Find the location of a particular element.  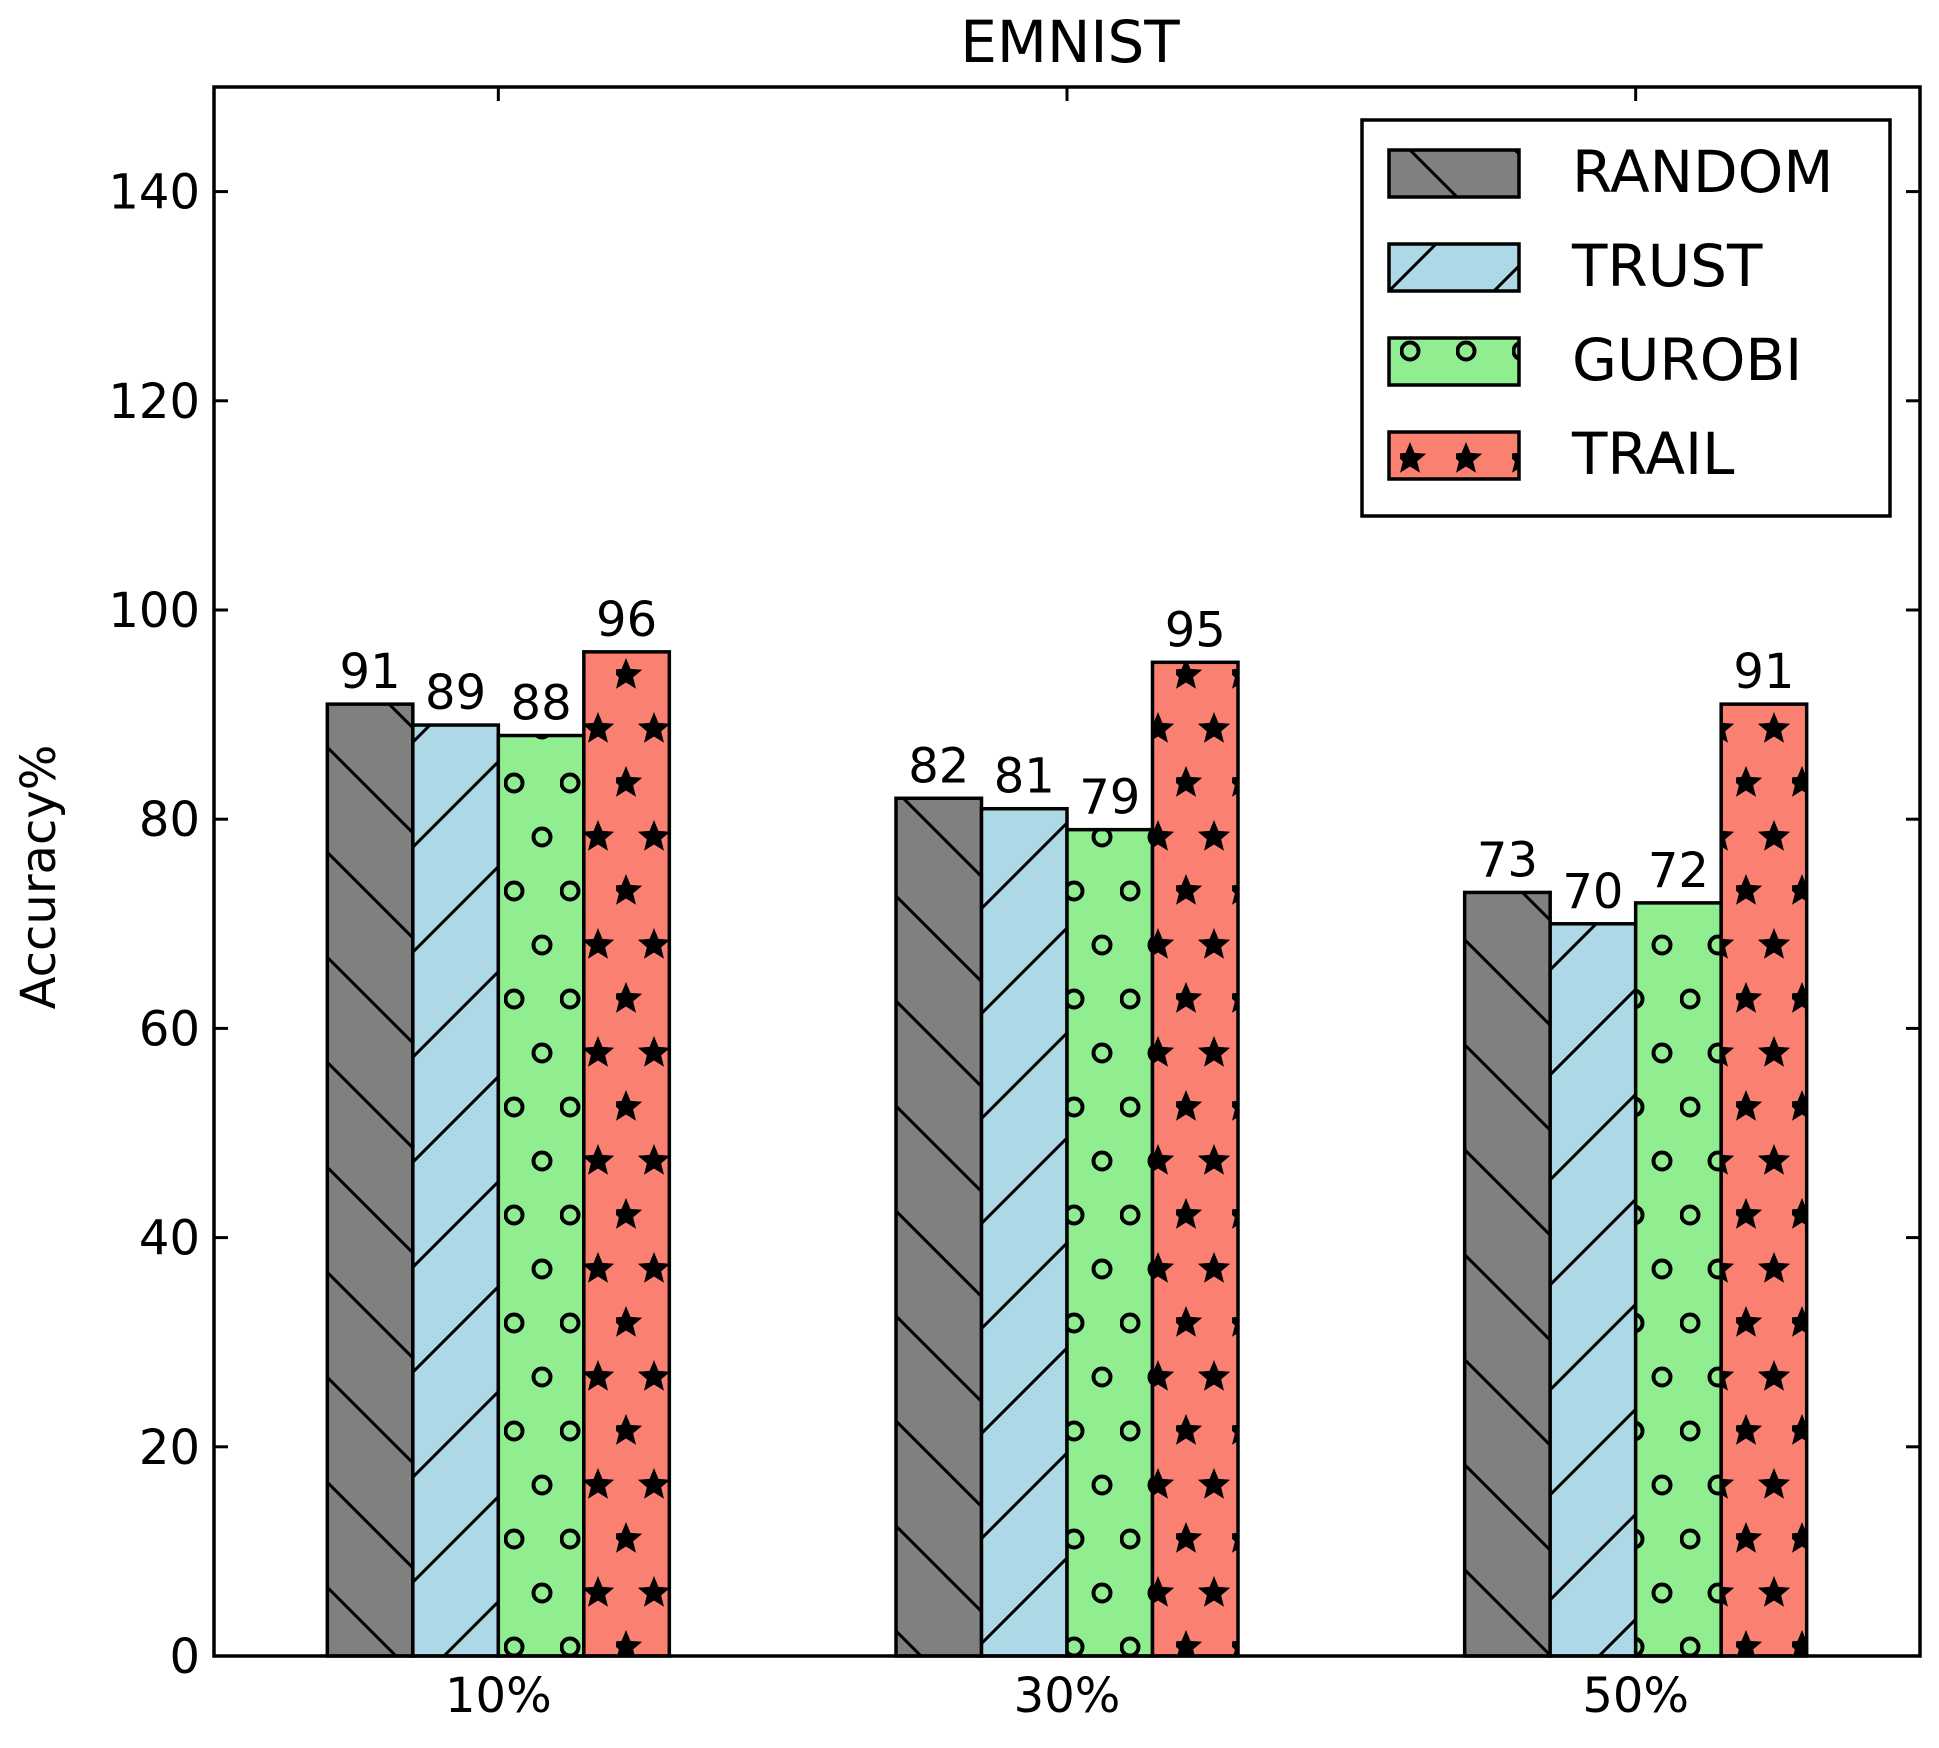

legend-swatch-random is located at coordinates (1454, 173).